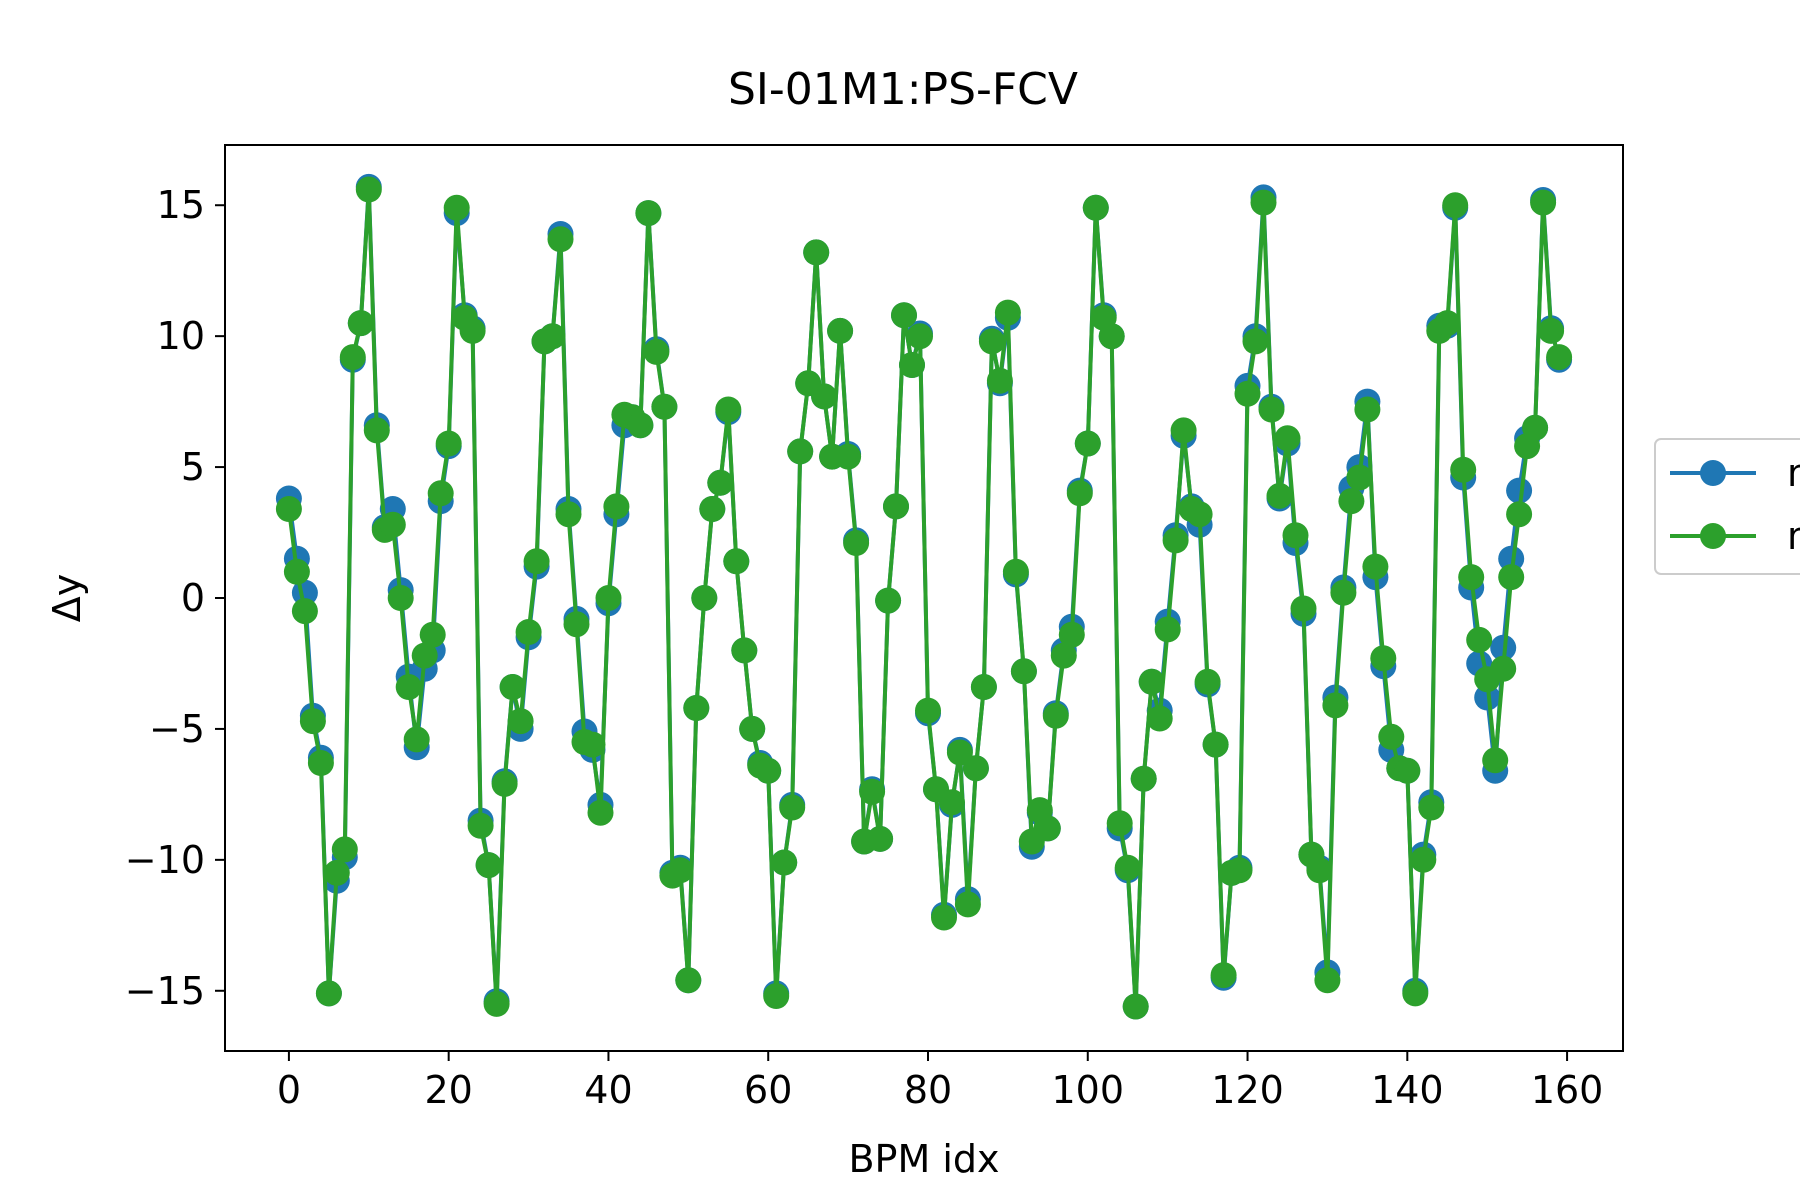 Image resolution: width=1800 pixels, height=1200 pixels. Describe the element at coordinates (928, 1090) in the screenshot. I see `x-tick-label: 80` at that location.